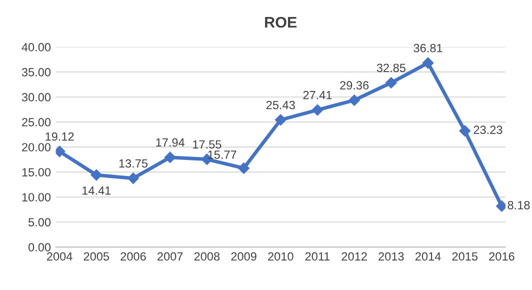 The image size is (532, 290). Describe the element at coordinates (354, 256) in the screenshot. I see `x-tick-label: 2012` at that location.